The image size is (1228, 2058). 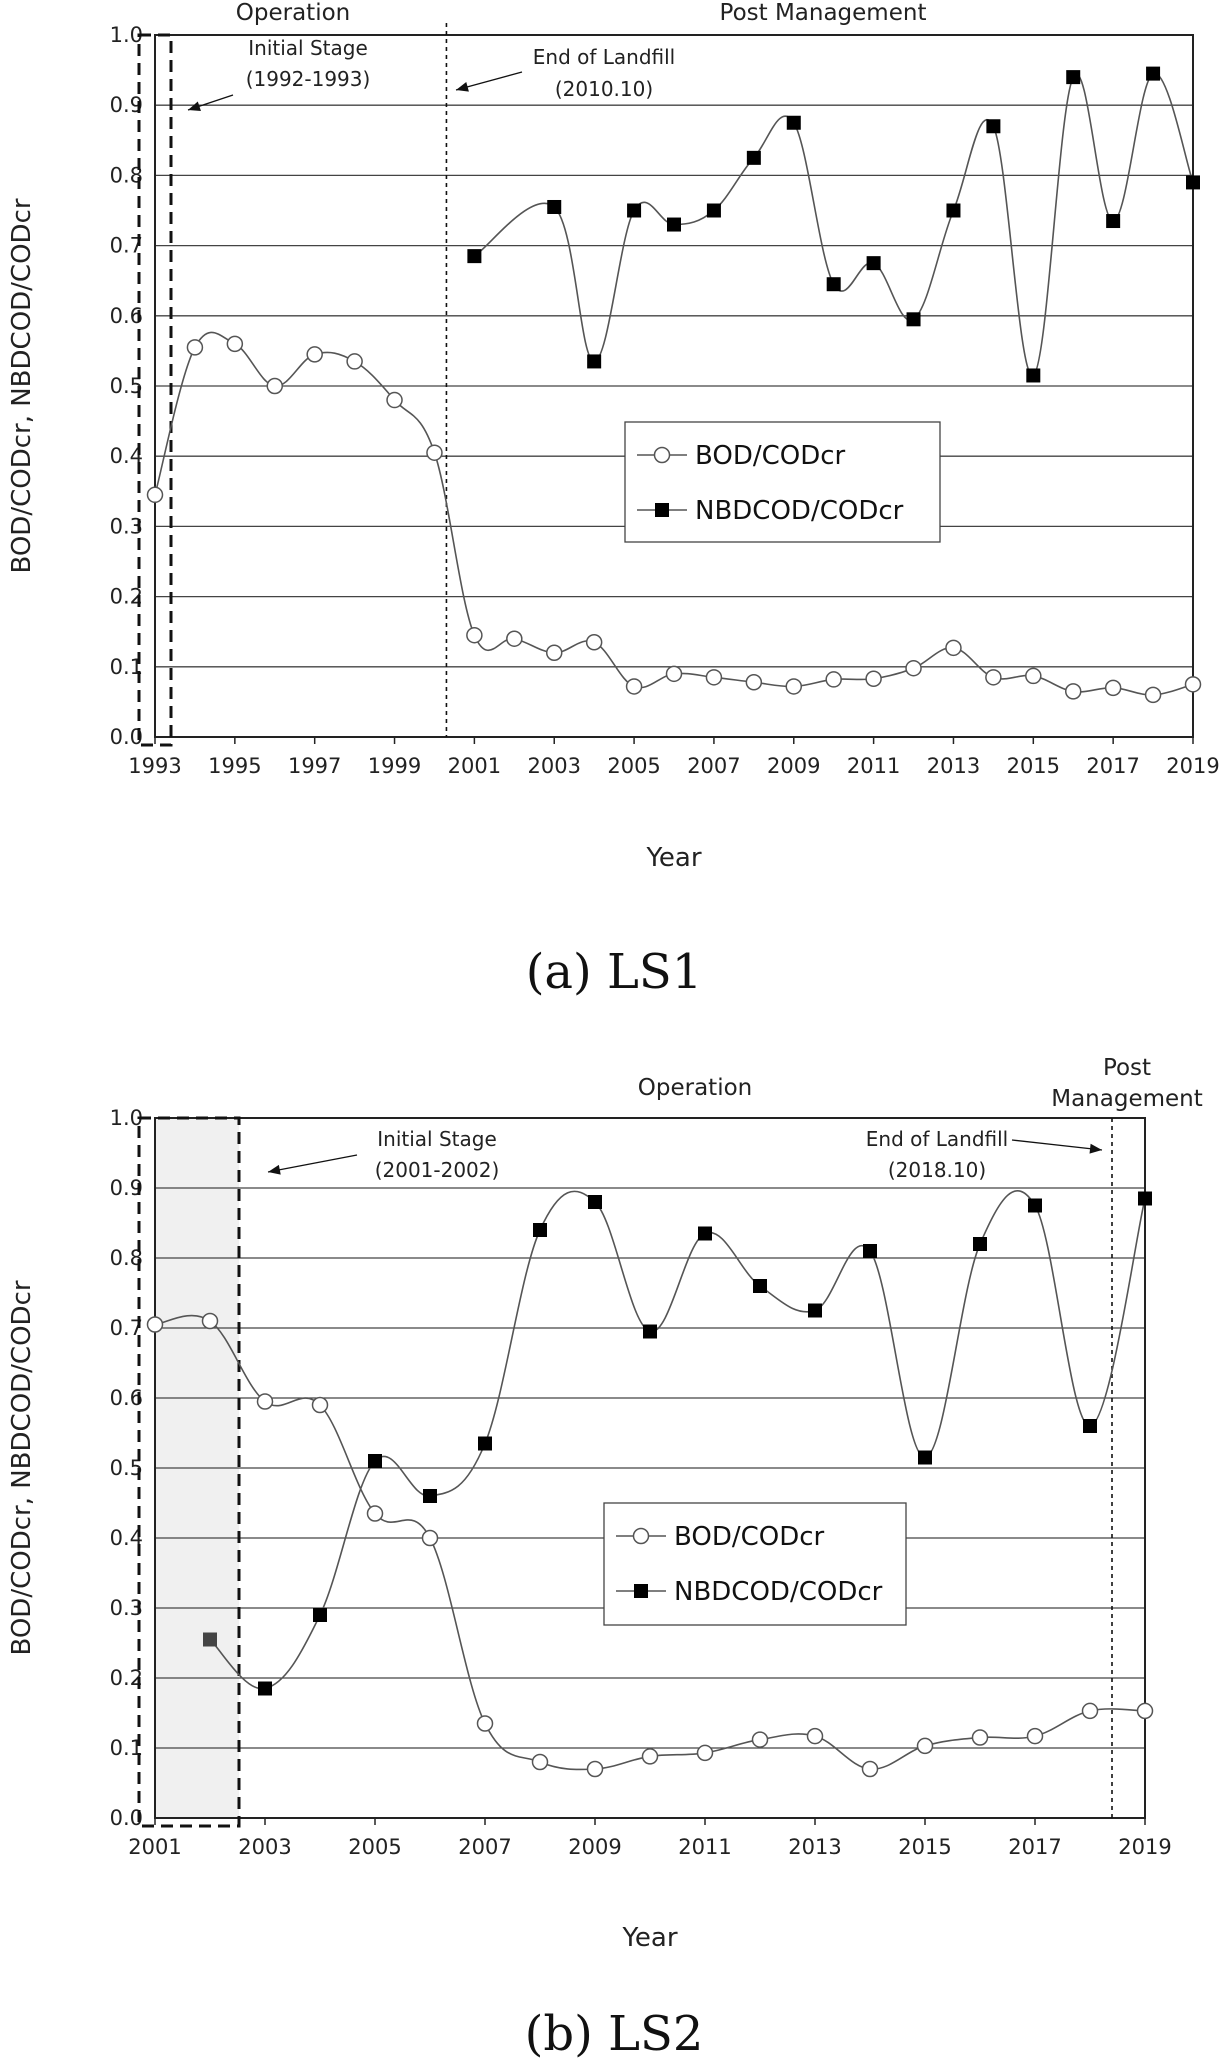 I want to click on x-tick-label: 2013, so click(x=814, y=1847).